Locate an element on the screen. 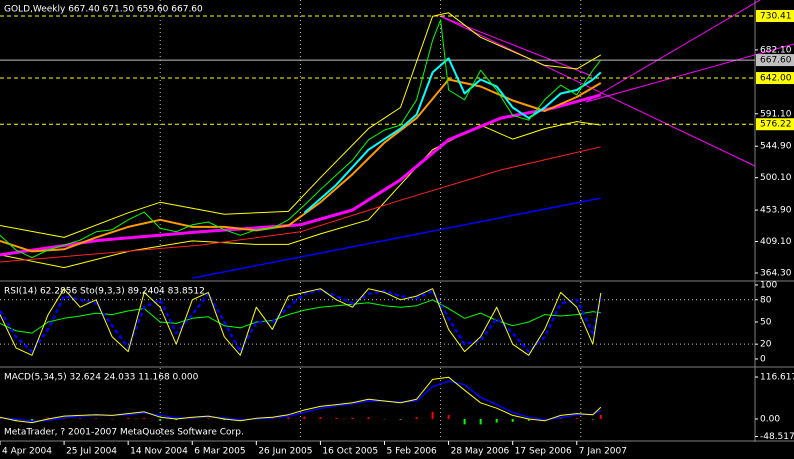  level-label: 667.60 is located at coordinates (776, 61).